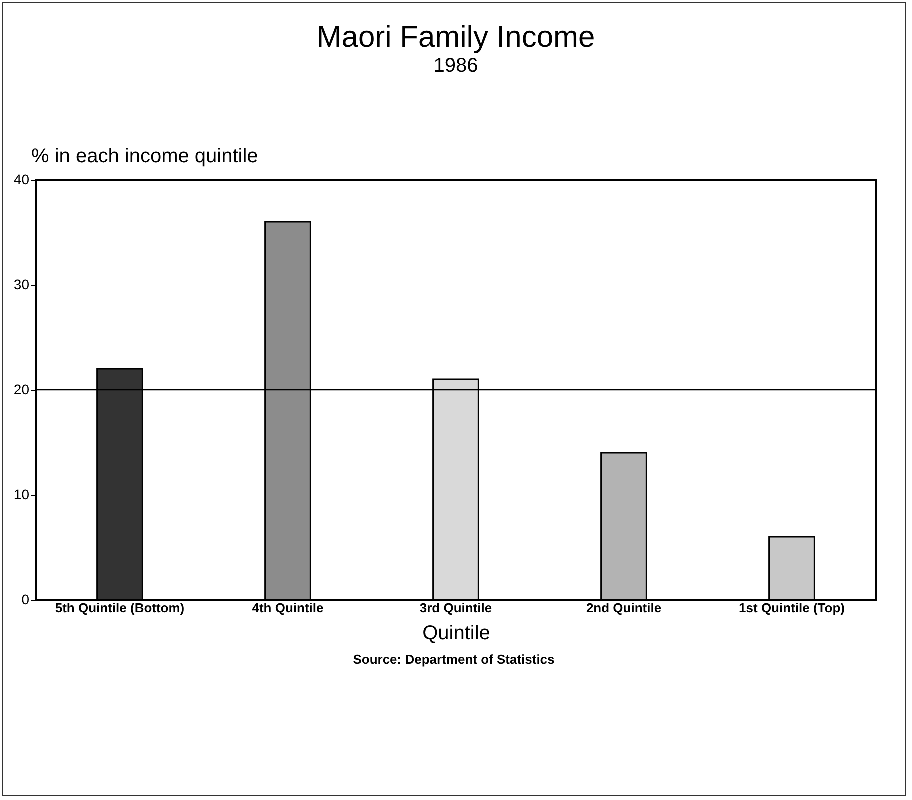  I want to click on x-tick-label: 3rd Quintile, so click(456, 608).